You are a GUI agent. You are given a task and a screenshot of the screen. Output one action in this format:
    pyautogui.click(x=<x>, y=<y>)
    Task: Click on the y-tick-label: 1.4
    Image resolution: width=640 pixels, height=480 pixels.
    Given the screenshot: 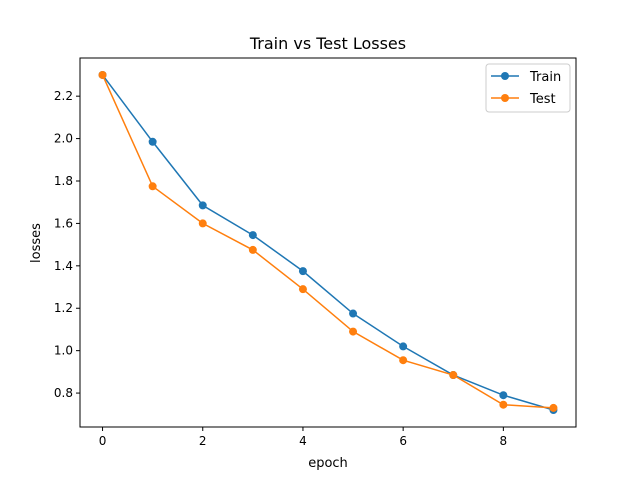 What is the action you would take?
    pyautogui.click(x=63, y=266)
    